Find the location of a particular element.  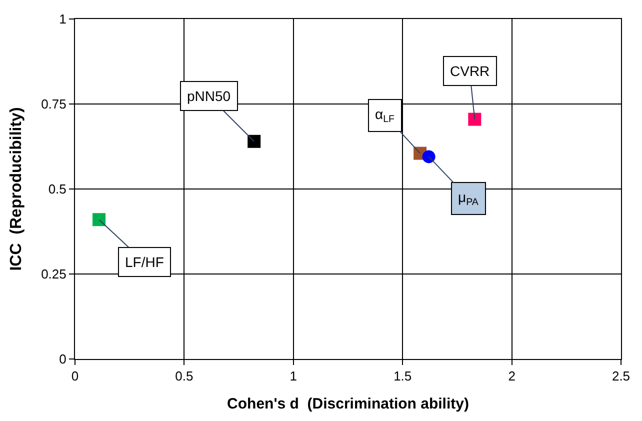

x-axis-title: Cohen's d (Discrimination ability) is located at coordinates (348, 404).